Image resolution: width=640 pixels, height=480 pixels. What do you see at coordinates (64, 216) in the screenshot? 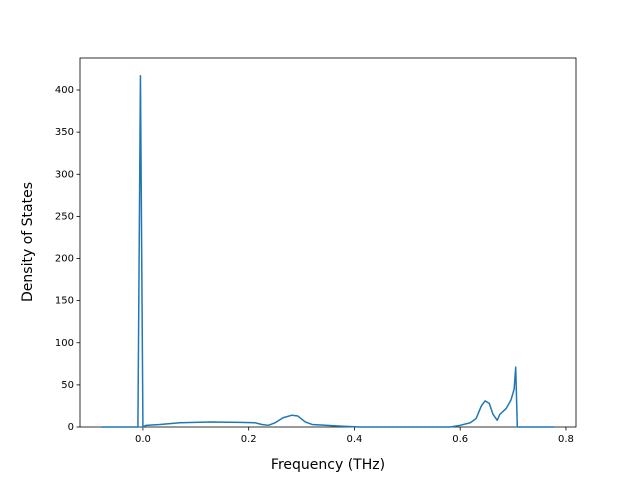
I see `y-tick-label: 250` at bounding box center [64, 216].